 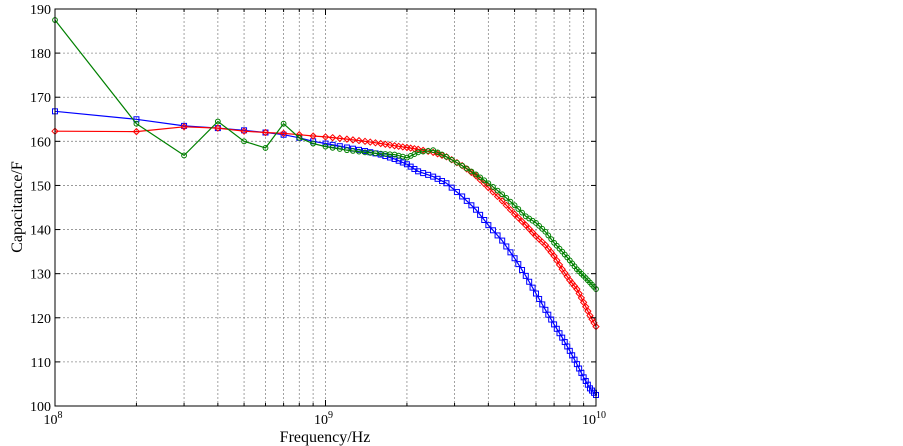 What do you see at coordinates (40, 186) in the screenshot?
I see `y-tick-label: 150` at bounding box center [40, 186].